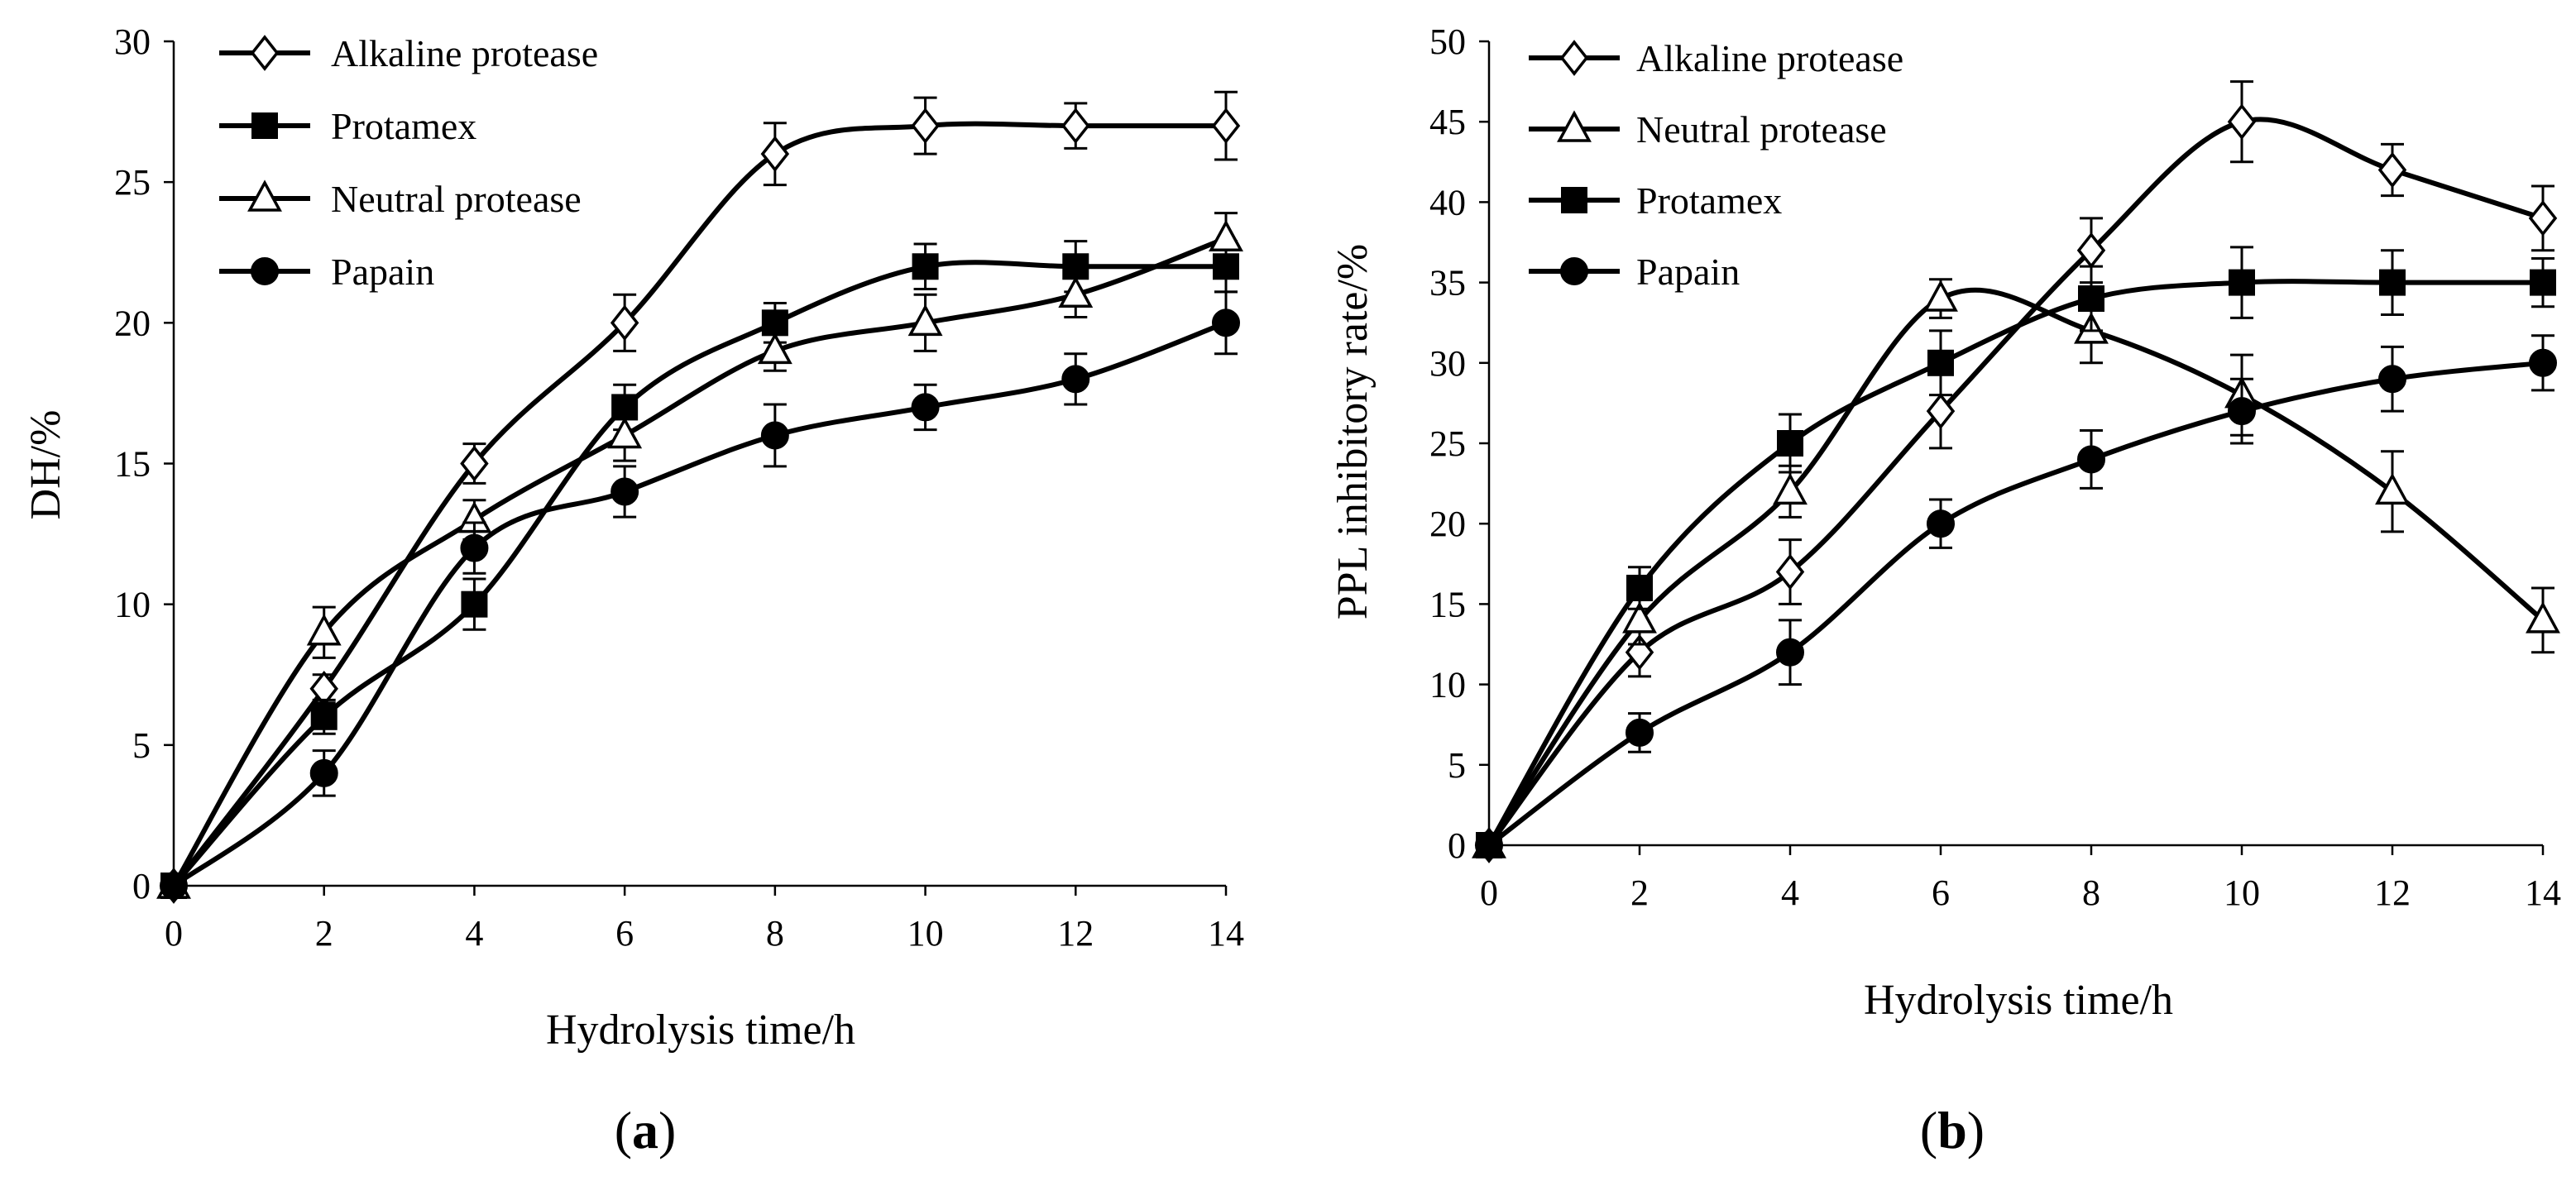  Describe the element at coordinates (1457, 845) in the screenshot. I see `panel-b-y-tick-label: 0` at that location.